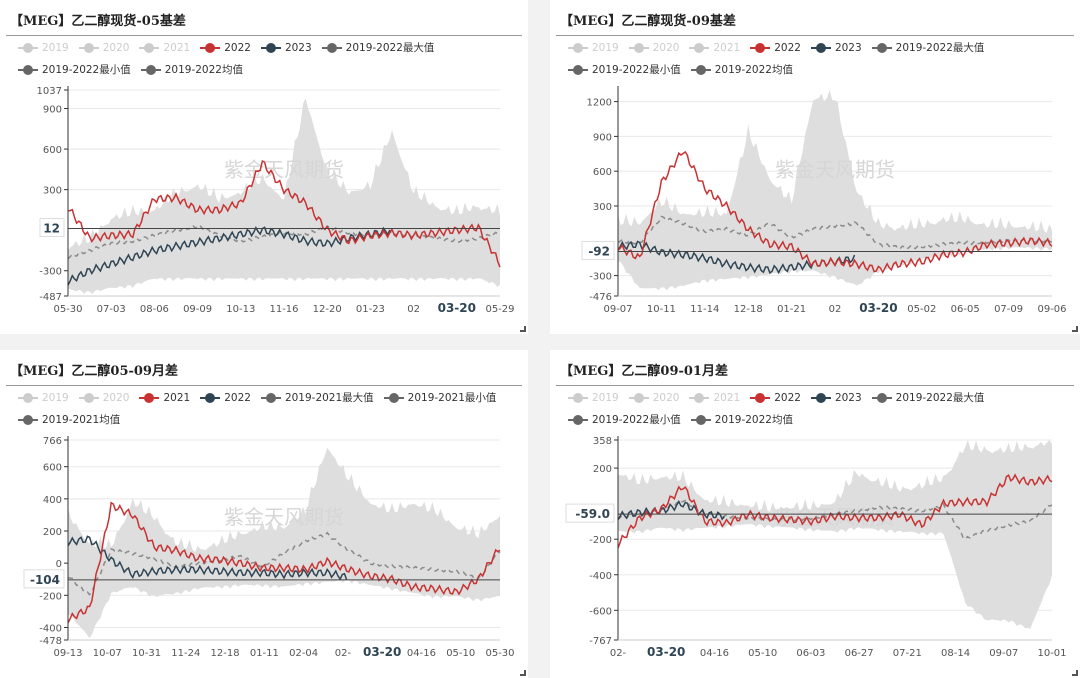 This screenshot has width=1080, height=678. I want to click on x-tick-label: 05-10, so click(460, 653).